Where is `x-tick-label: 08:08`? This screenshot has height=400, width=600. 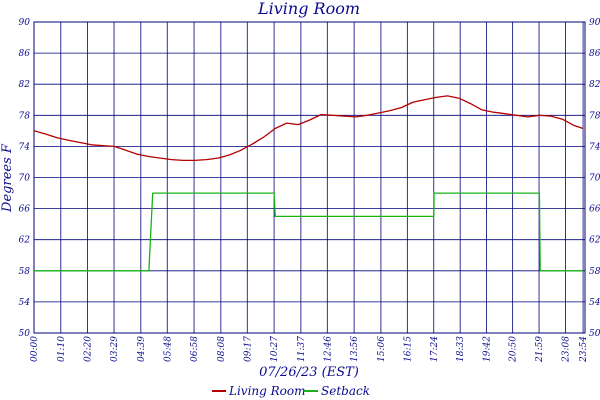
x-tick-label: 08:08 is located at coordinates (222, 349).